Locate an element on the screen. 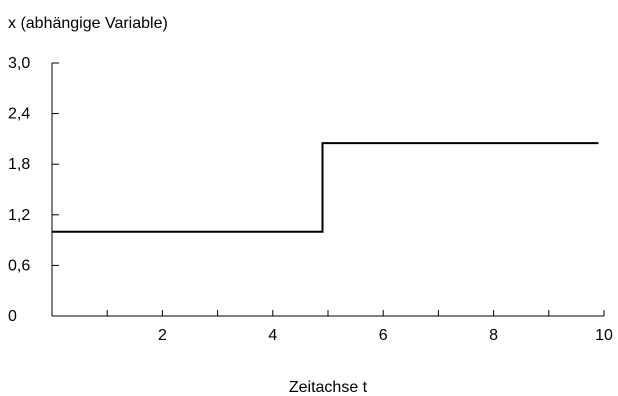  y-tick-label: 0 is located at coordinates (12, 316).